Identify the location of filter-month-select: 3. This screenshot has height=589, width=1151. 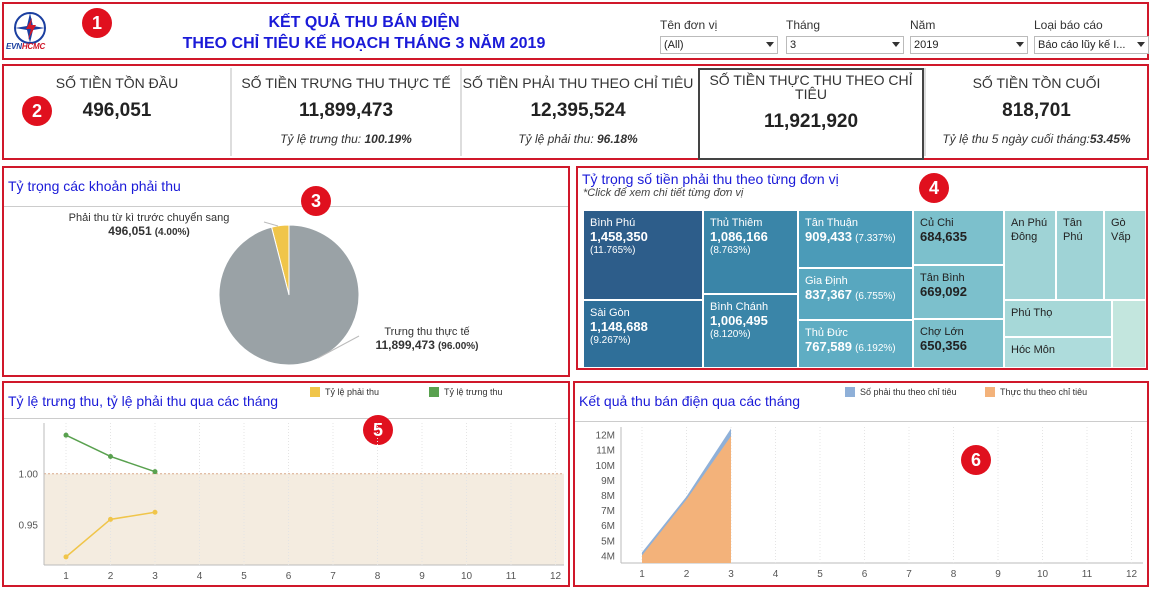
(845, 45).